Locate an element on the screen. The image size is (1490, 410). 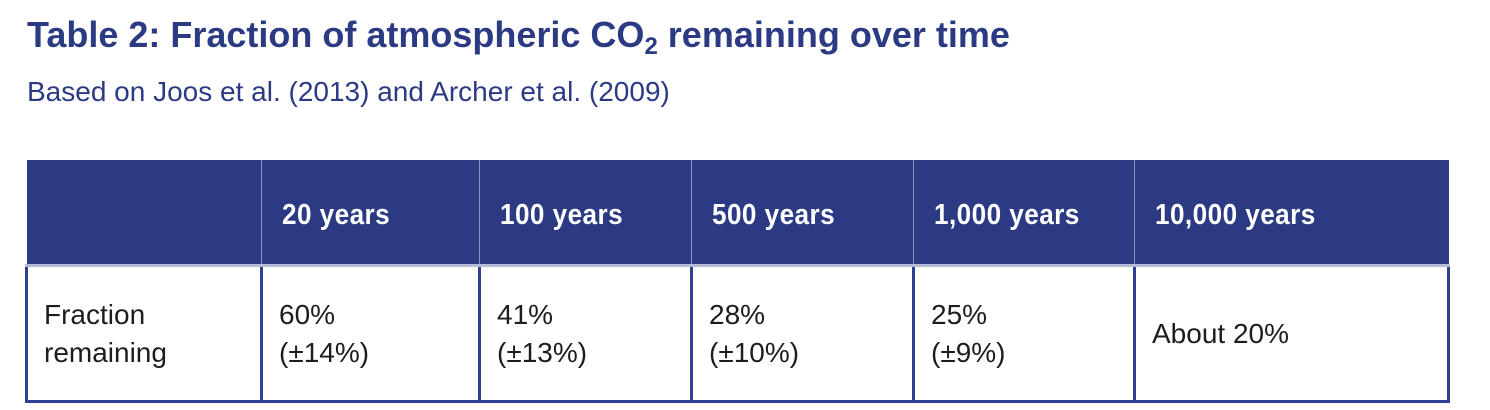
header-label: 100 years is located at coordinates (562, 214).